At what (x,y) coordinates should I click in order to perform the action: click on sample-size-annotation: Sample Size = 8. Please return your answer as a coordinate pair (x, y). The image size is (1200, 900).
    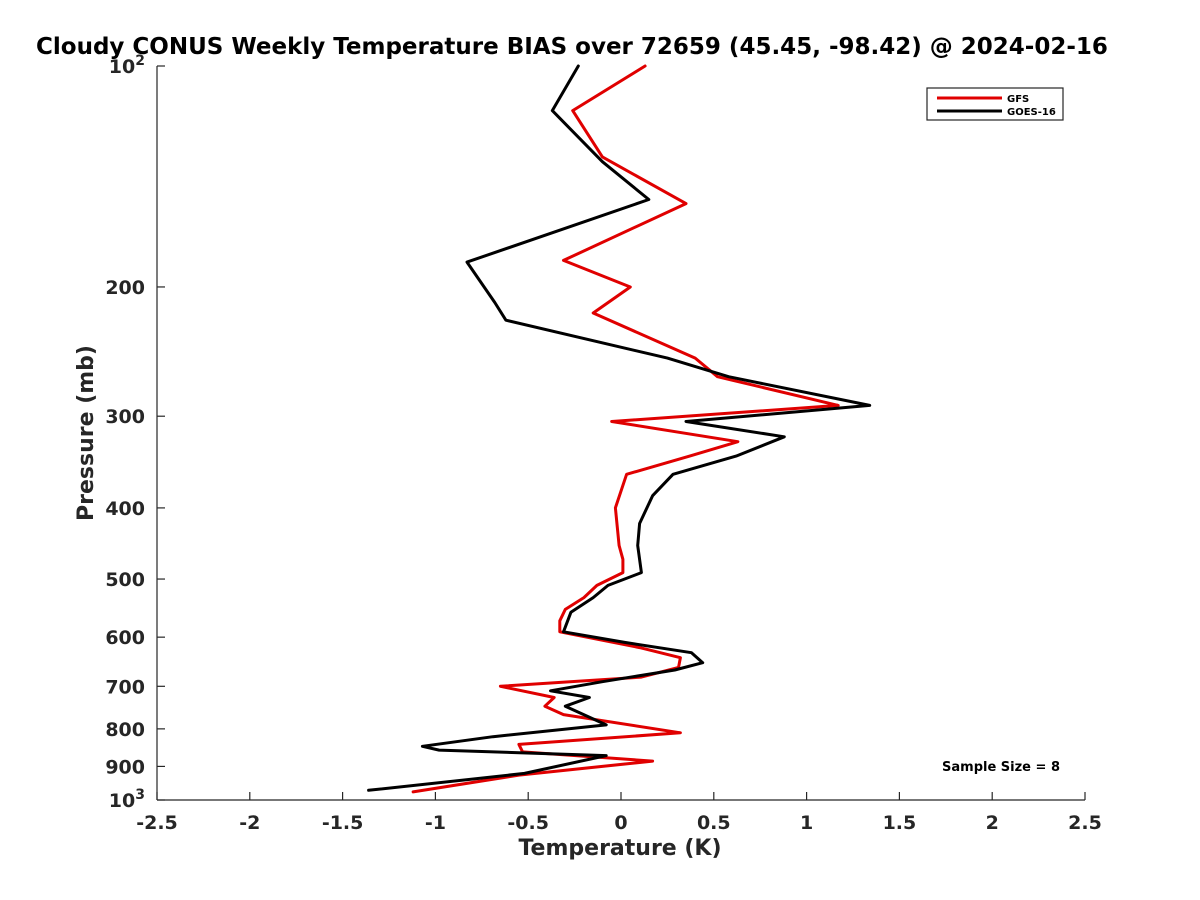
    Looking at the image, I should click on (1001, 767).